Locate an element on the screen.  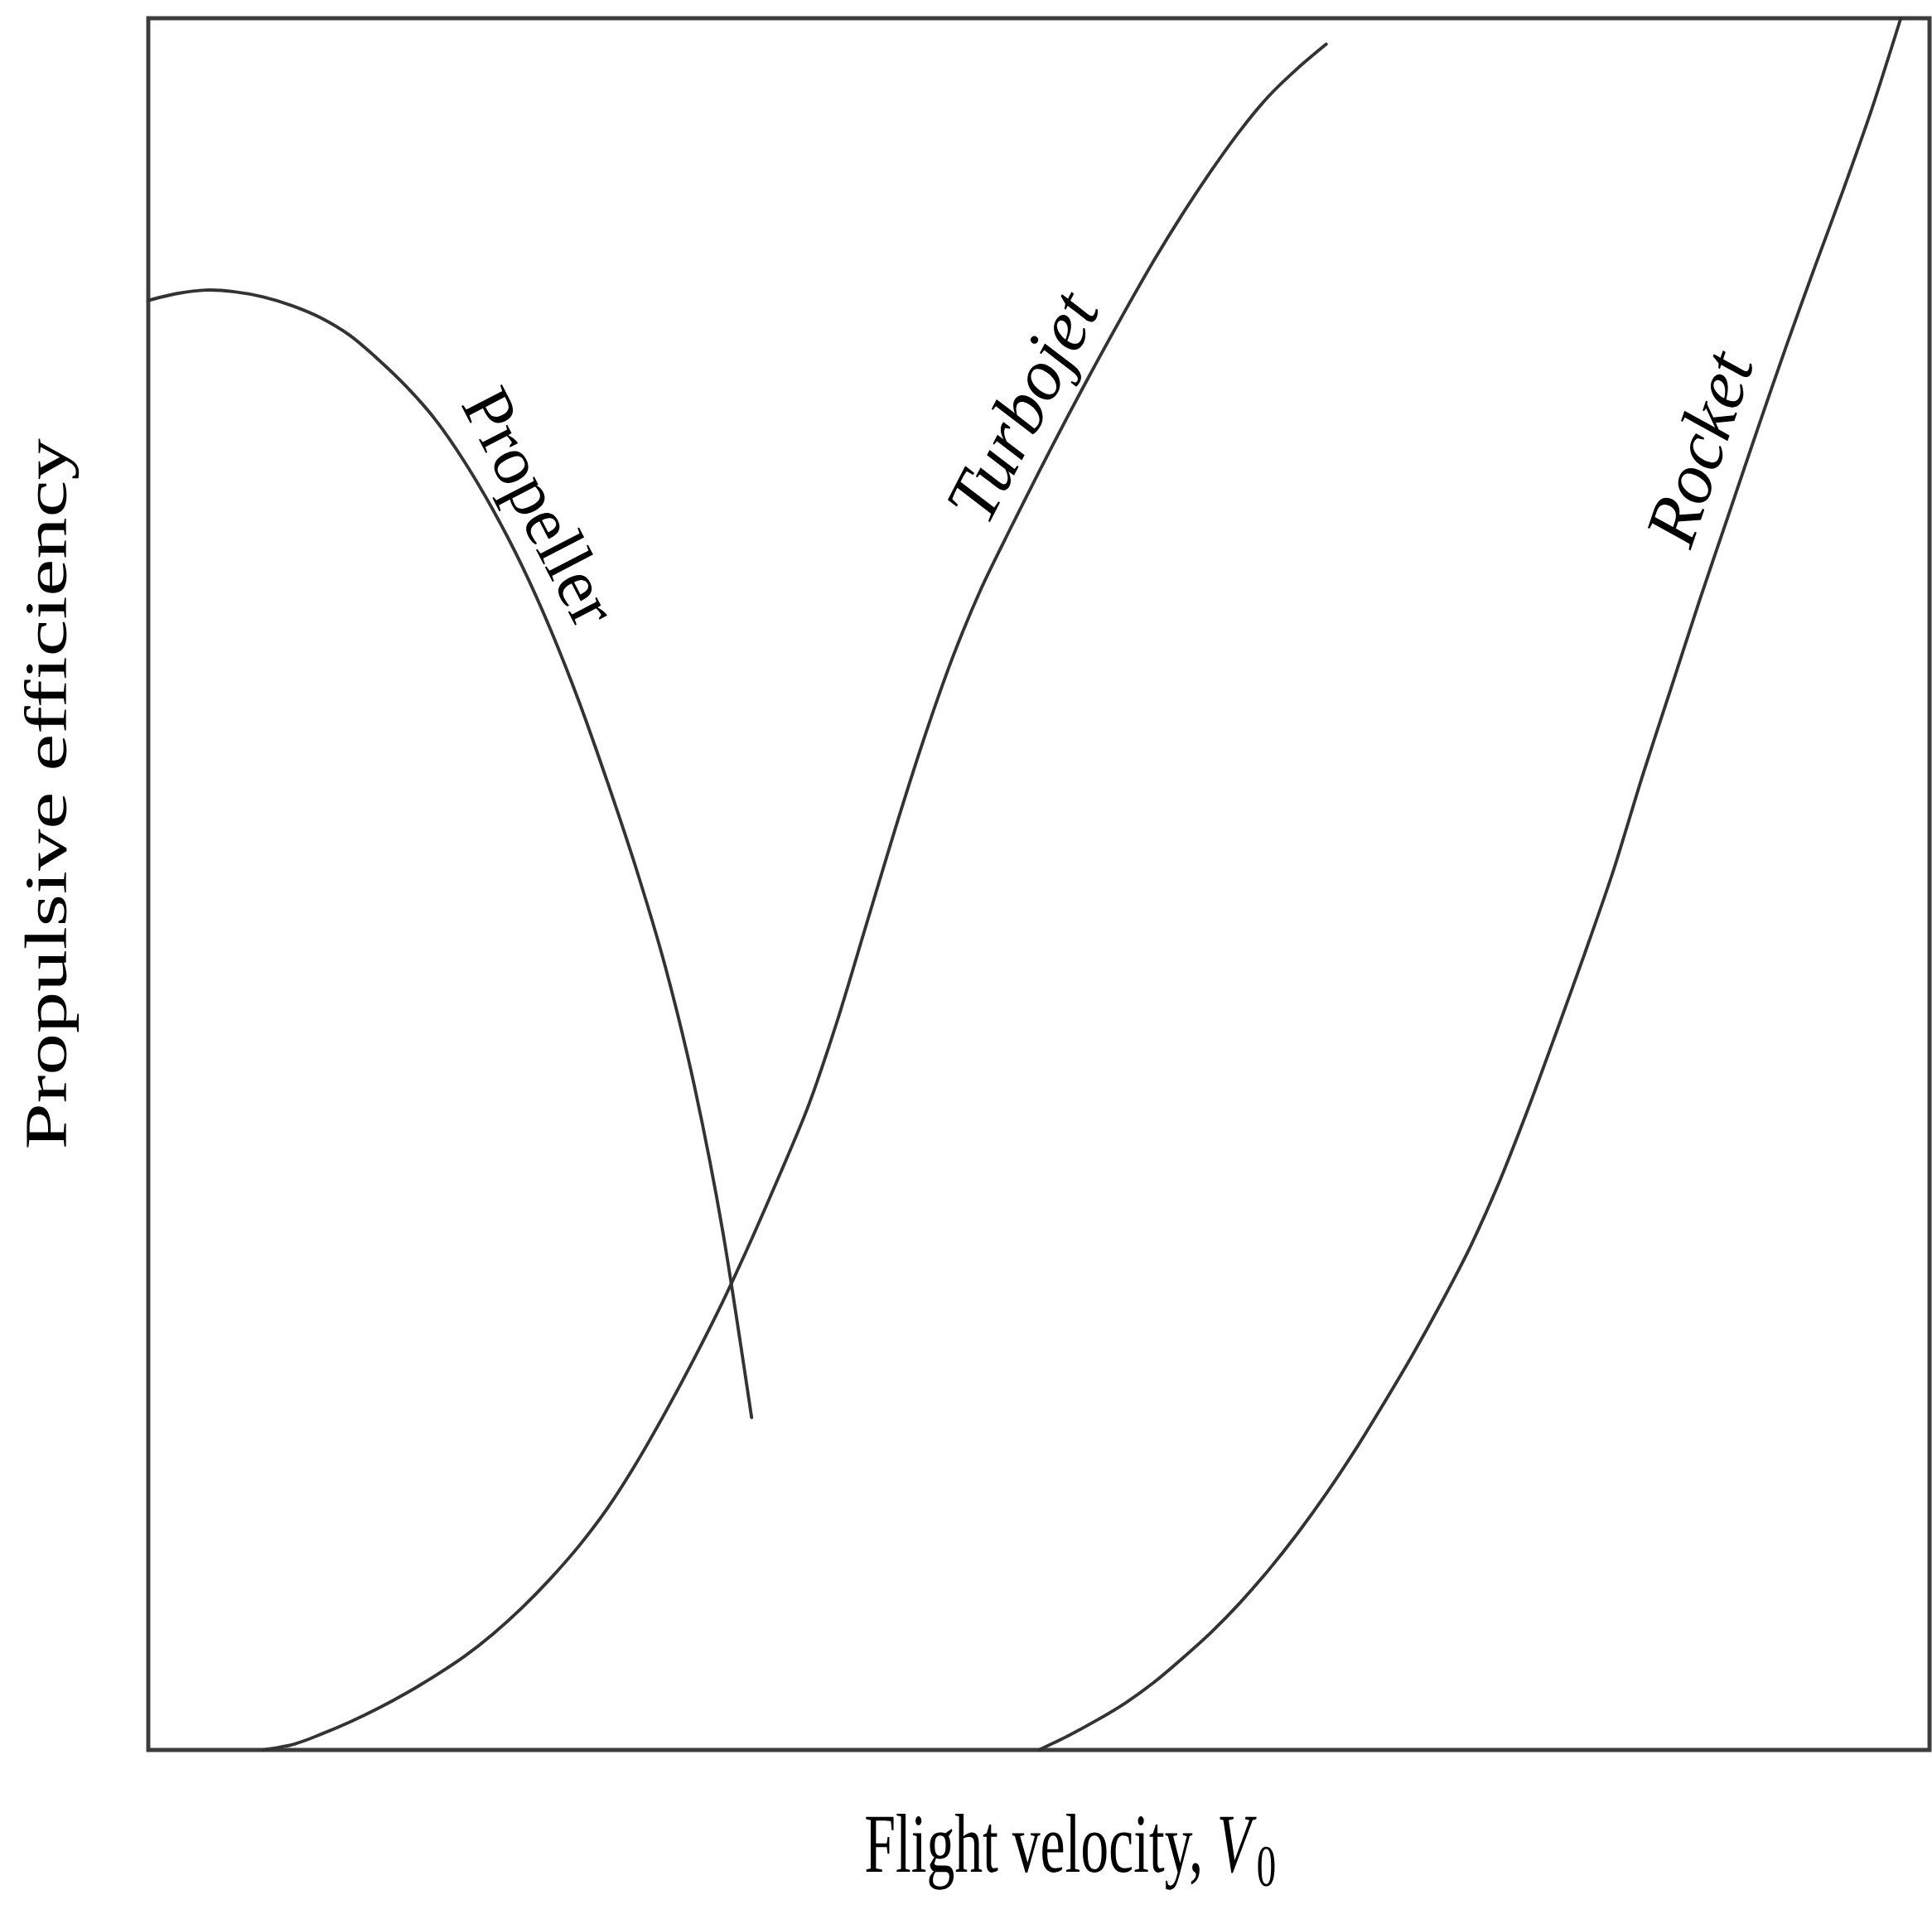
x-axis-title: Flight velocity, V$_{0}$ is located at coordinates (1070, 1851).